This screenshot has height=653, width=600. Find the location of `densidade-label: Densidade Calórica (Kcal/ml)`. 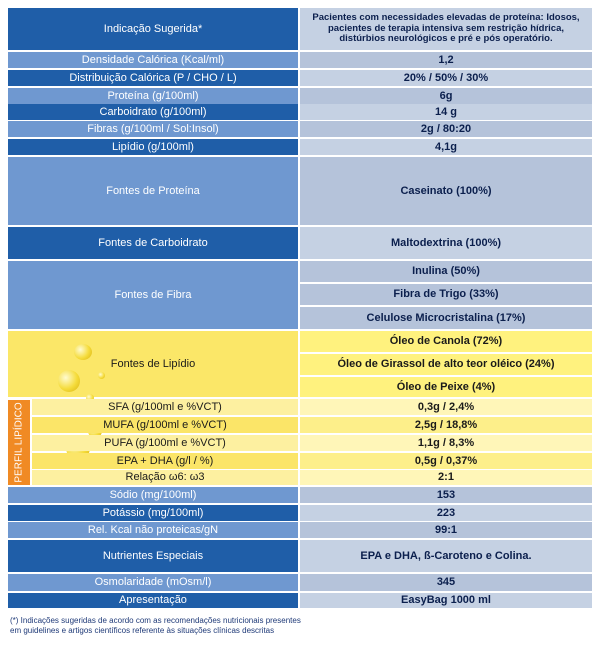

densidade-label: Densidade Calórica (Kcal/ml) is located at coordinates (153, 60).